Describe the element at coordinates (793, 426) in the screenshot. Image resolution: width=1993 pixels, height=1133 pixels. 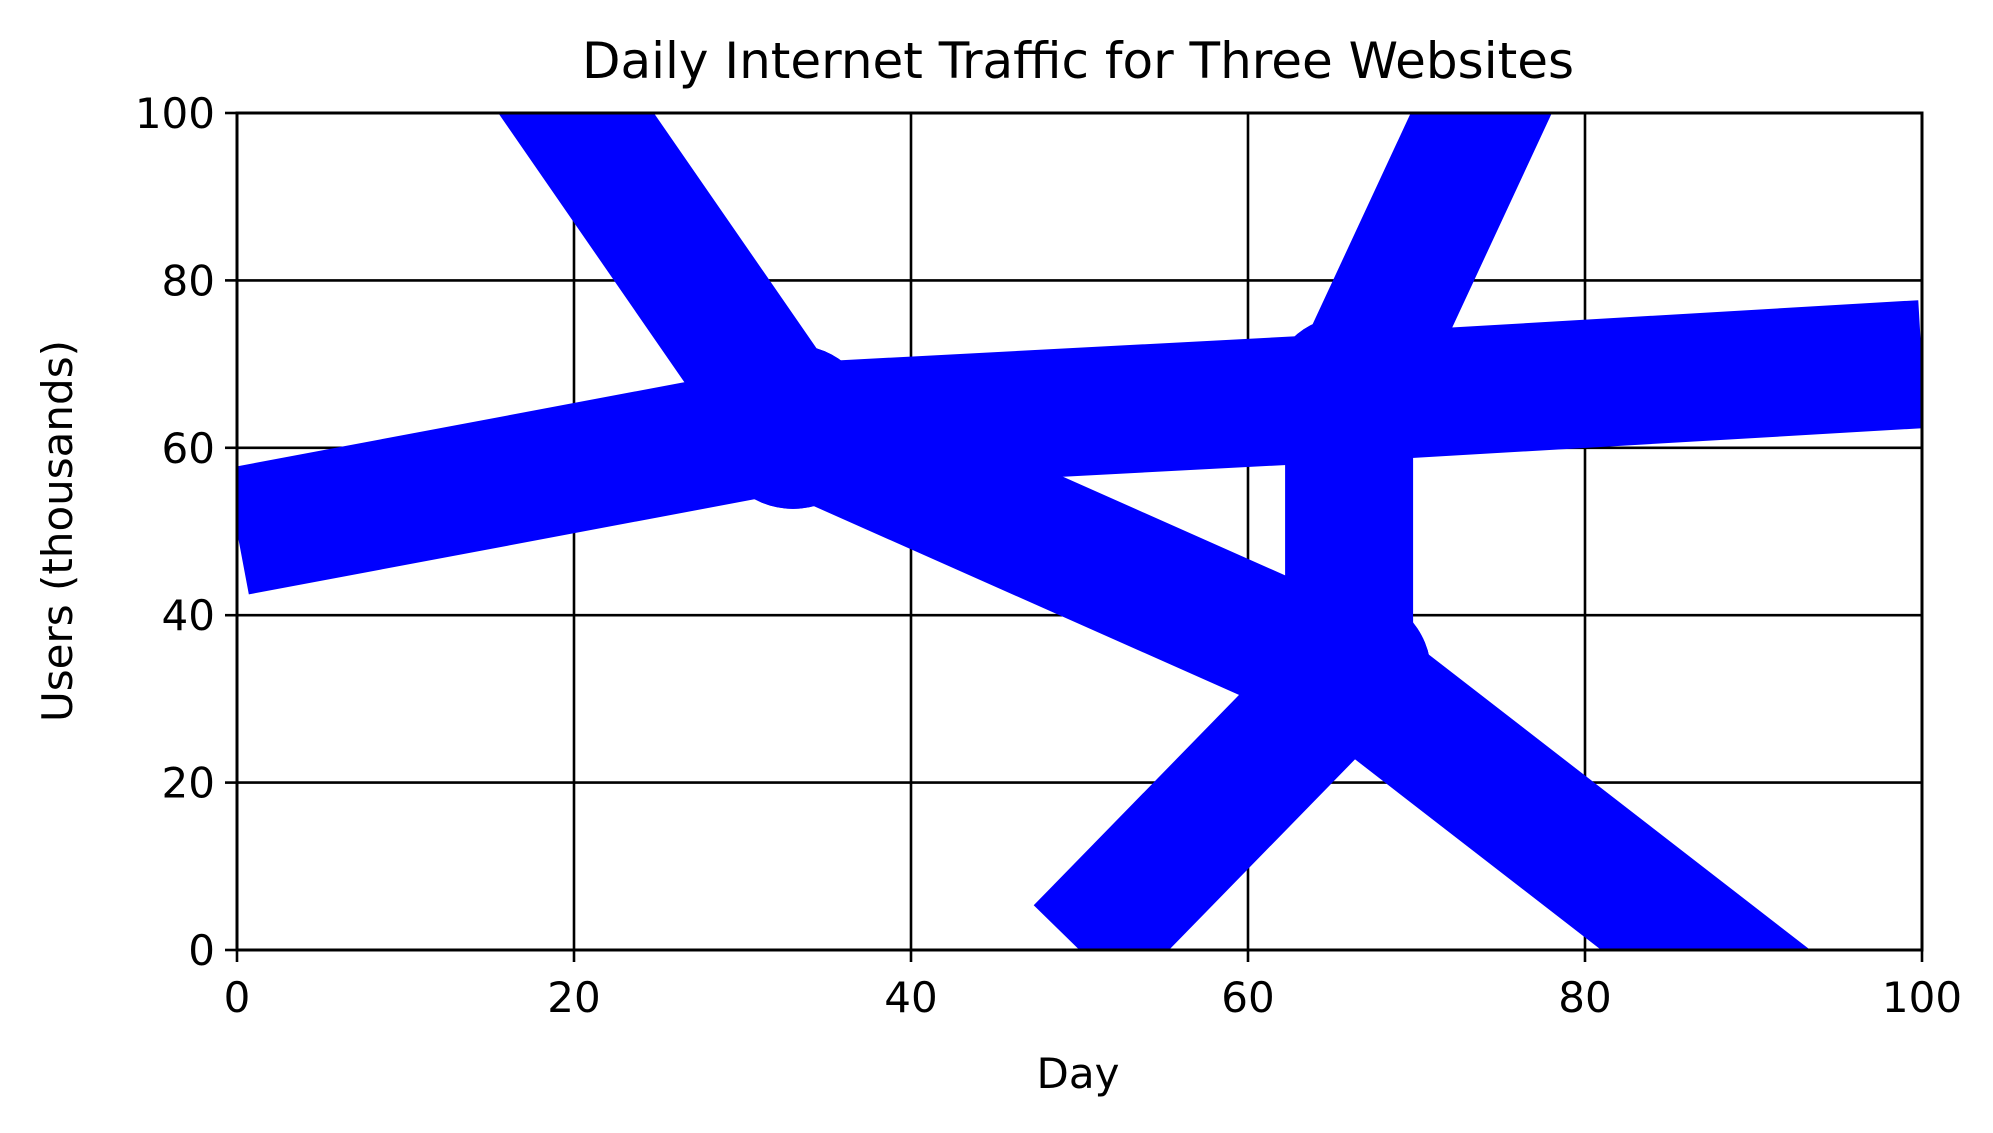
I see `series-2-point` at that location.